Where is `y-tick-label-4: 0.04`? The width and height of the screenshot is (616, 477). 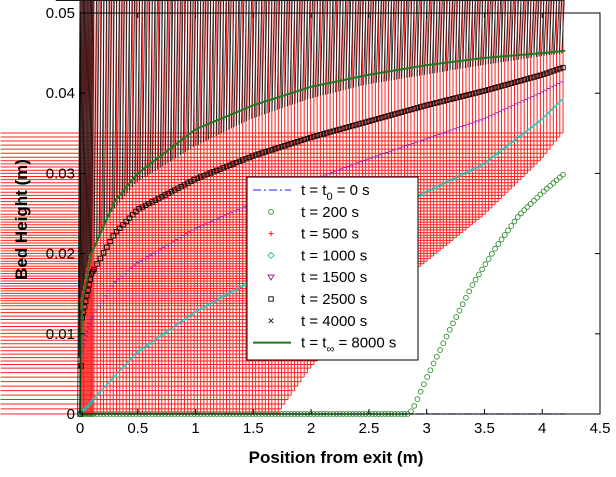
y-tick-label-4: 0.04 is located at coordinates (60, 93).